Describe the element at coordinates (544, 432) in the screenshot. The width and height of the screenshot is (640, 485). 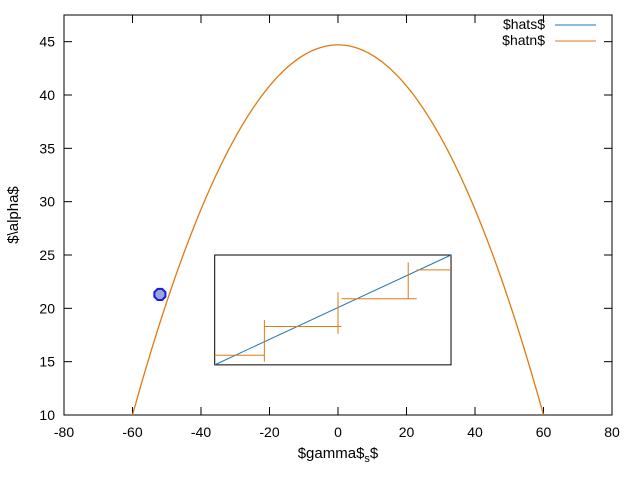
I see `x-tick-label: 60` at that location.